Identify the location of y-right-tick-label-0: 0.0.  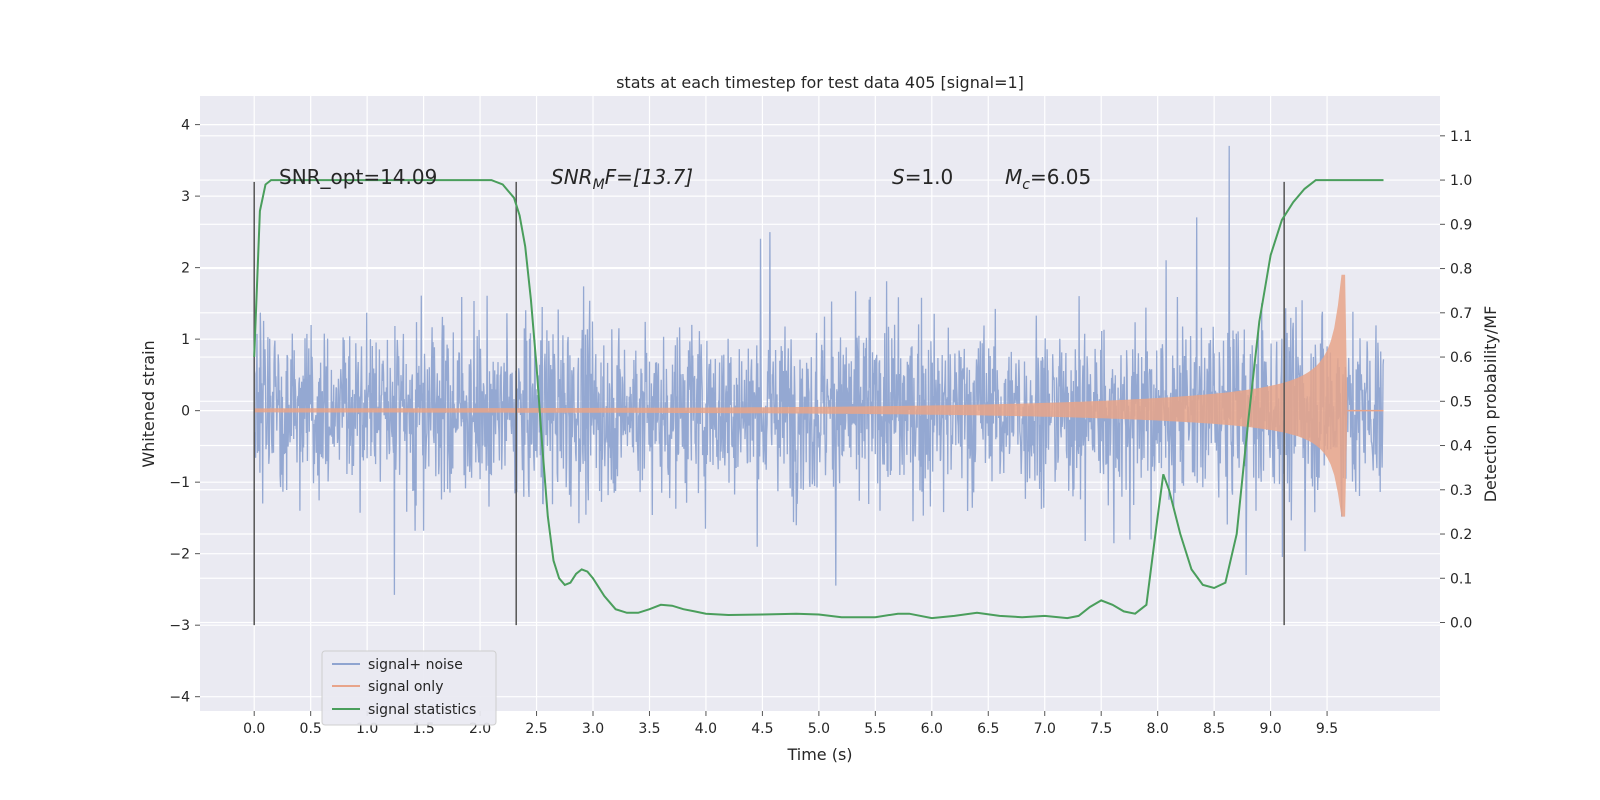
(1461, 624).